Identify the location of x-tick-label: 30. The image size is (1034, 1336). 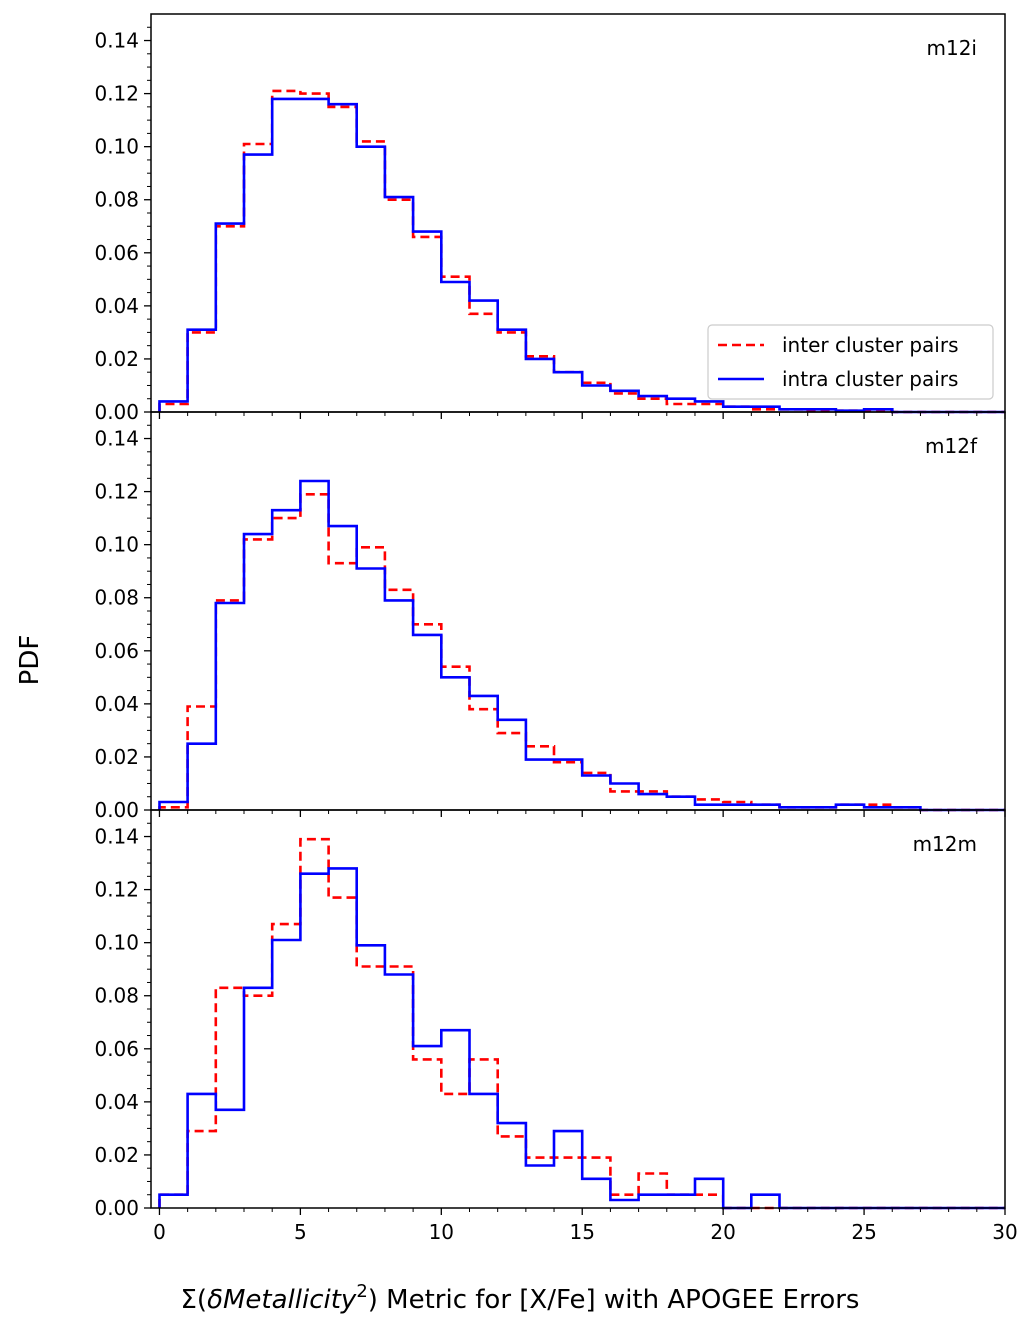
(1004, 1232).